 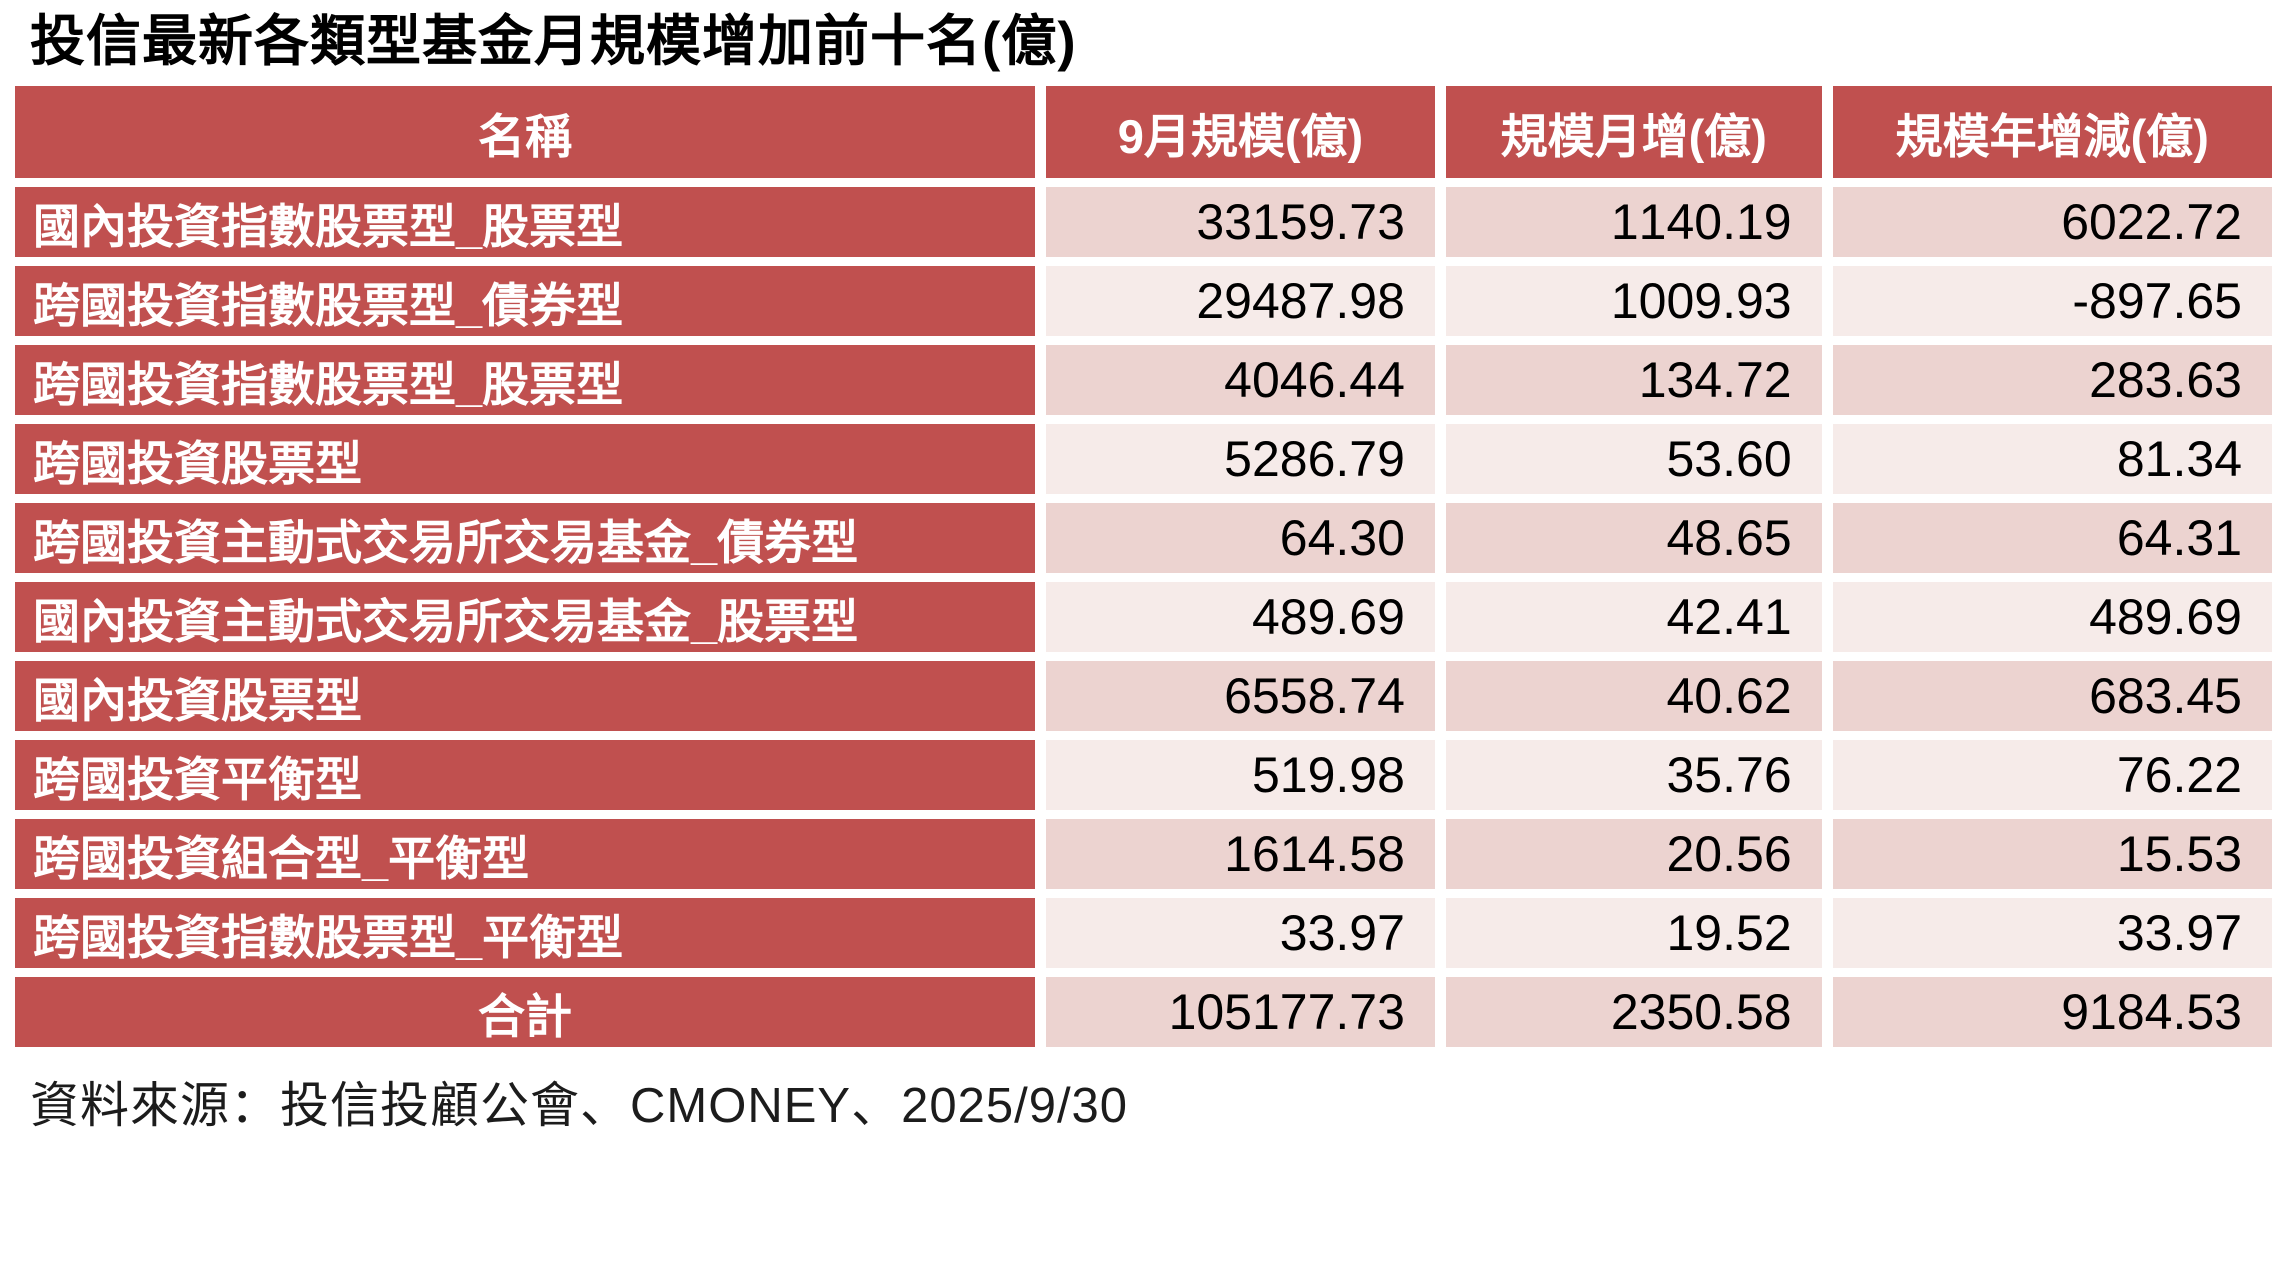 What do you see at coordinates (1240, 617) in the screenshot?
I see `scale-value: 489.69` at bounding box center [1240, 617].